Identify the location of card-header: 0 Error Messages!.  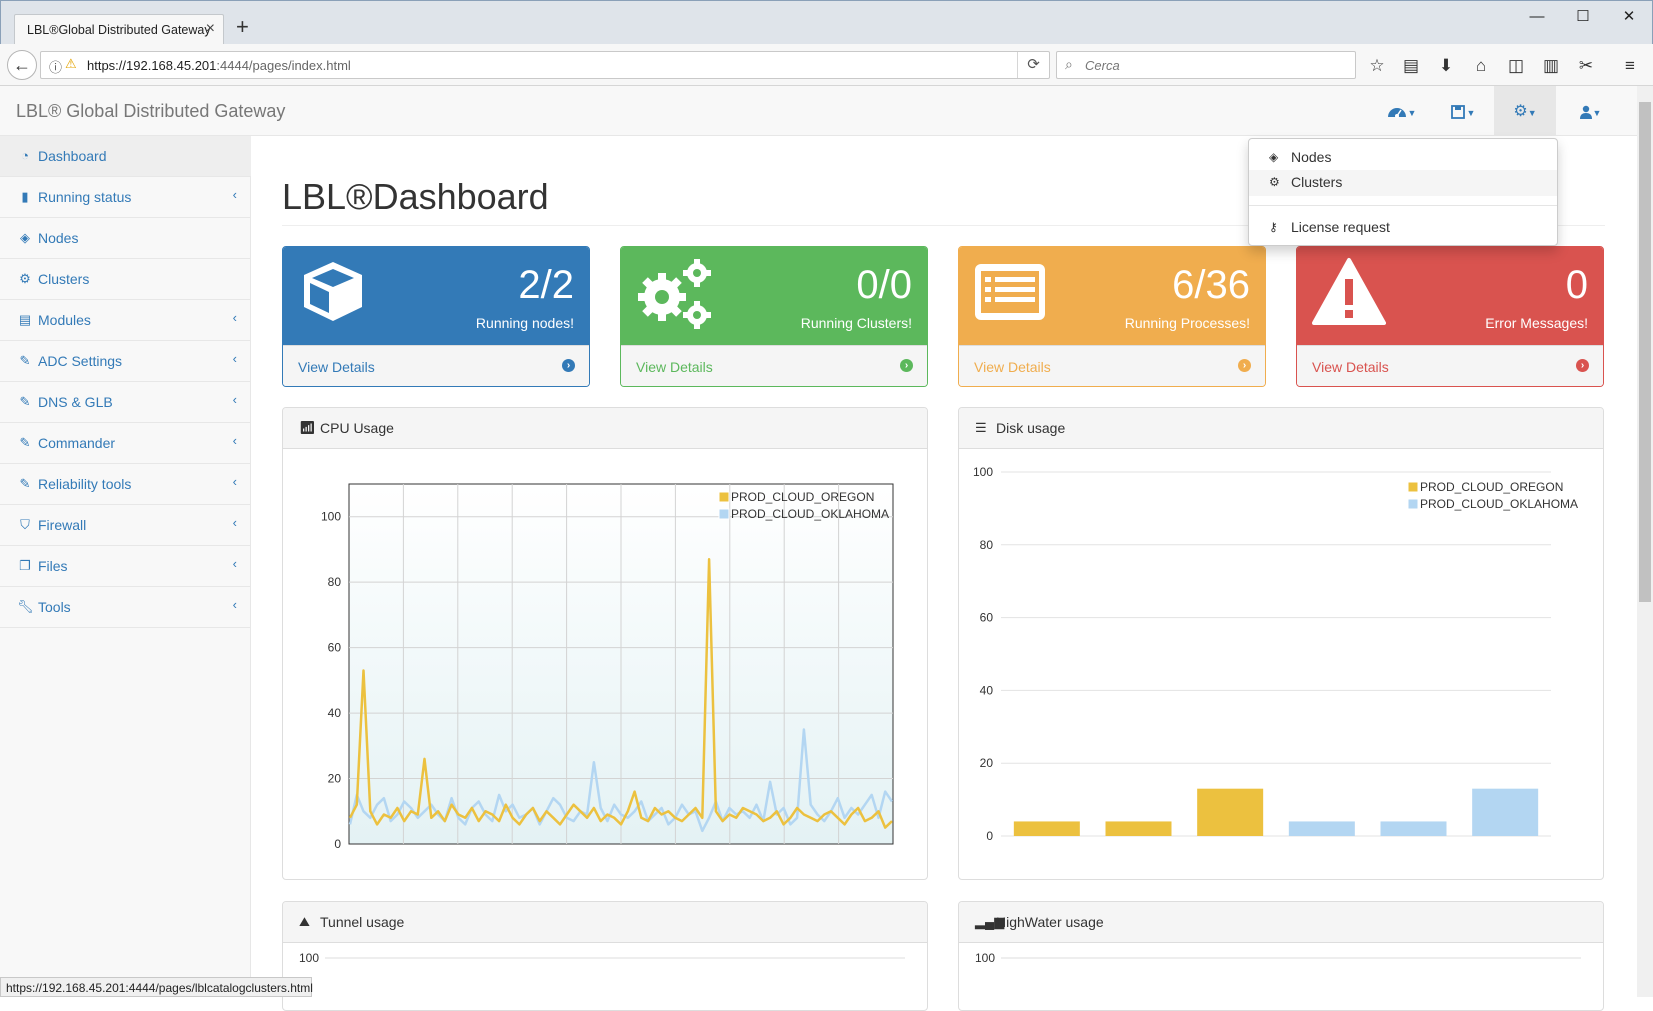
(1450, 296).